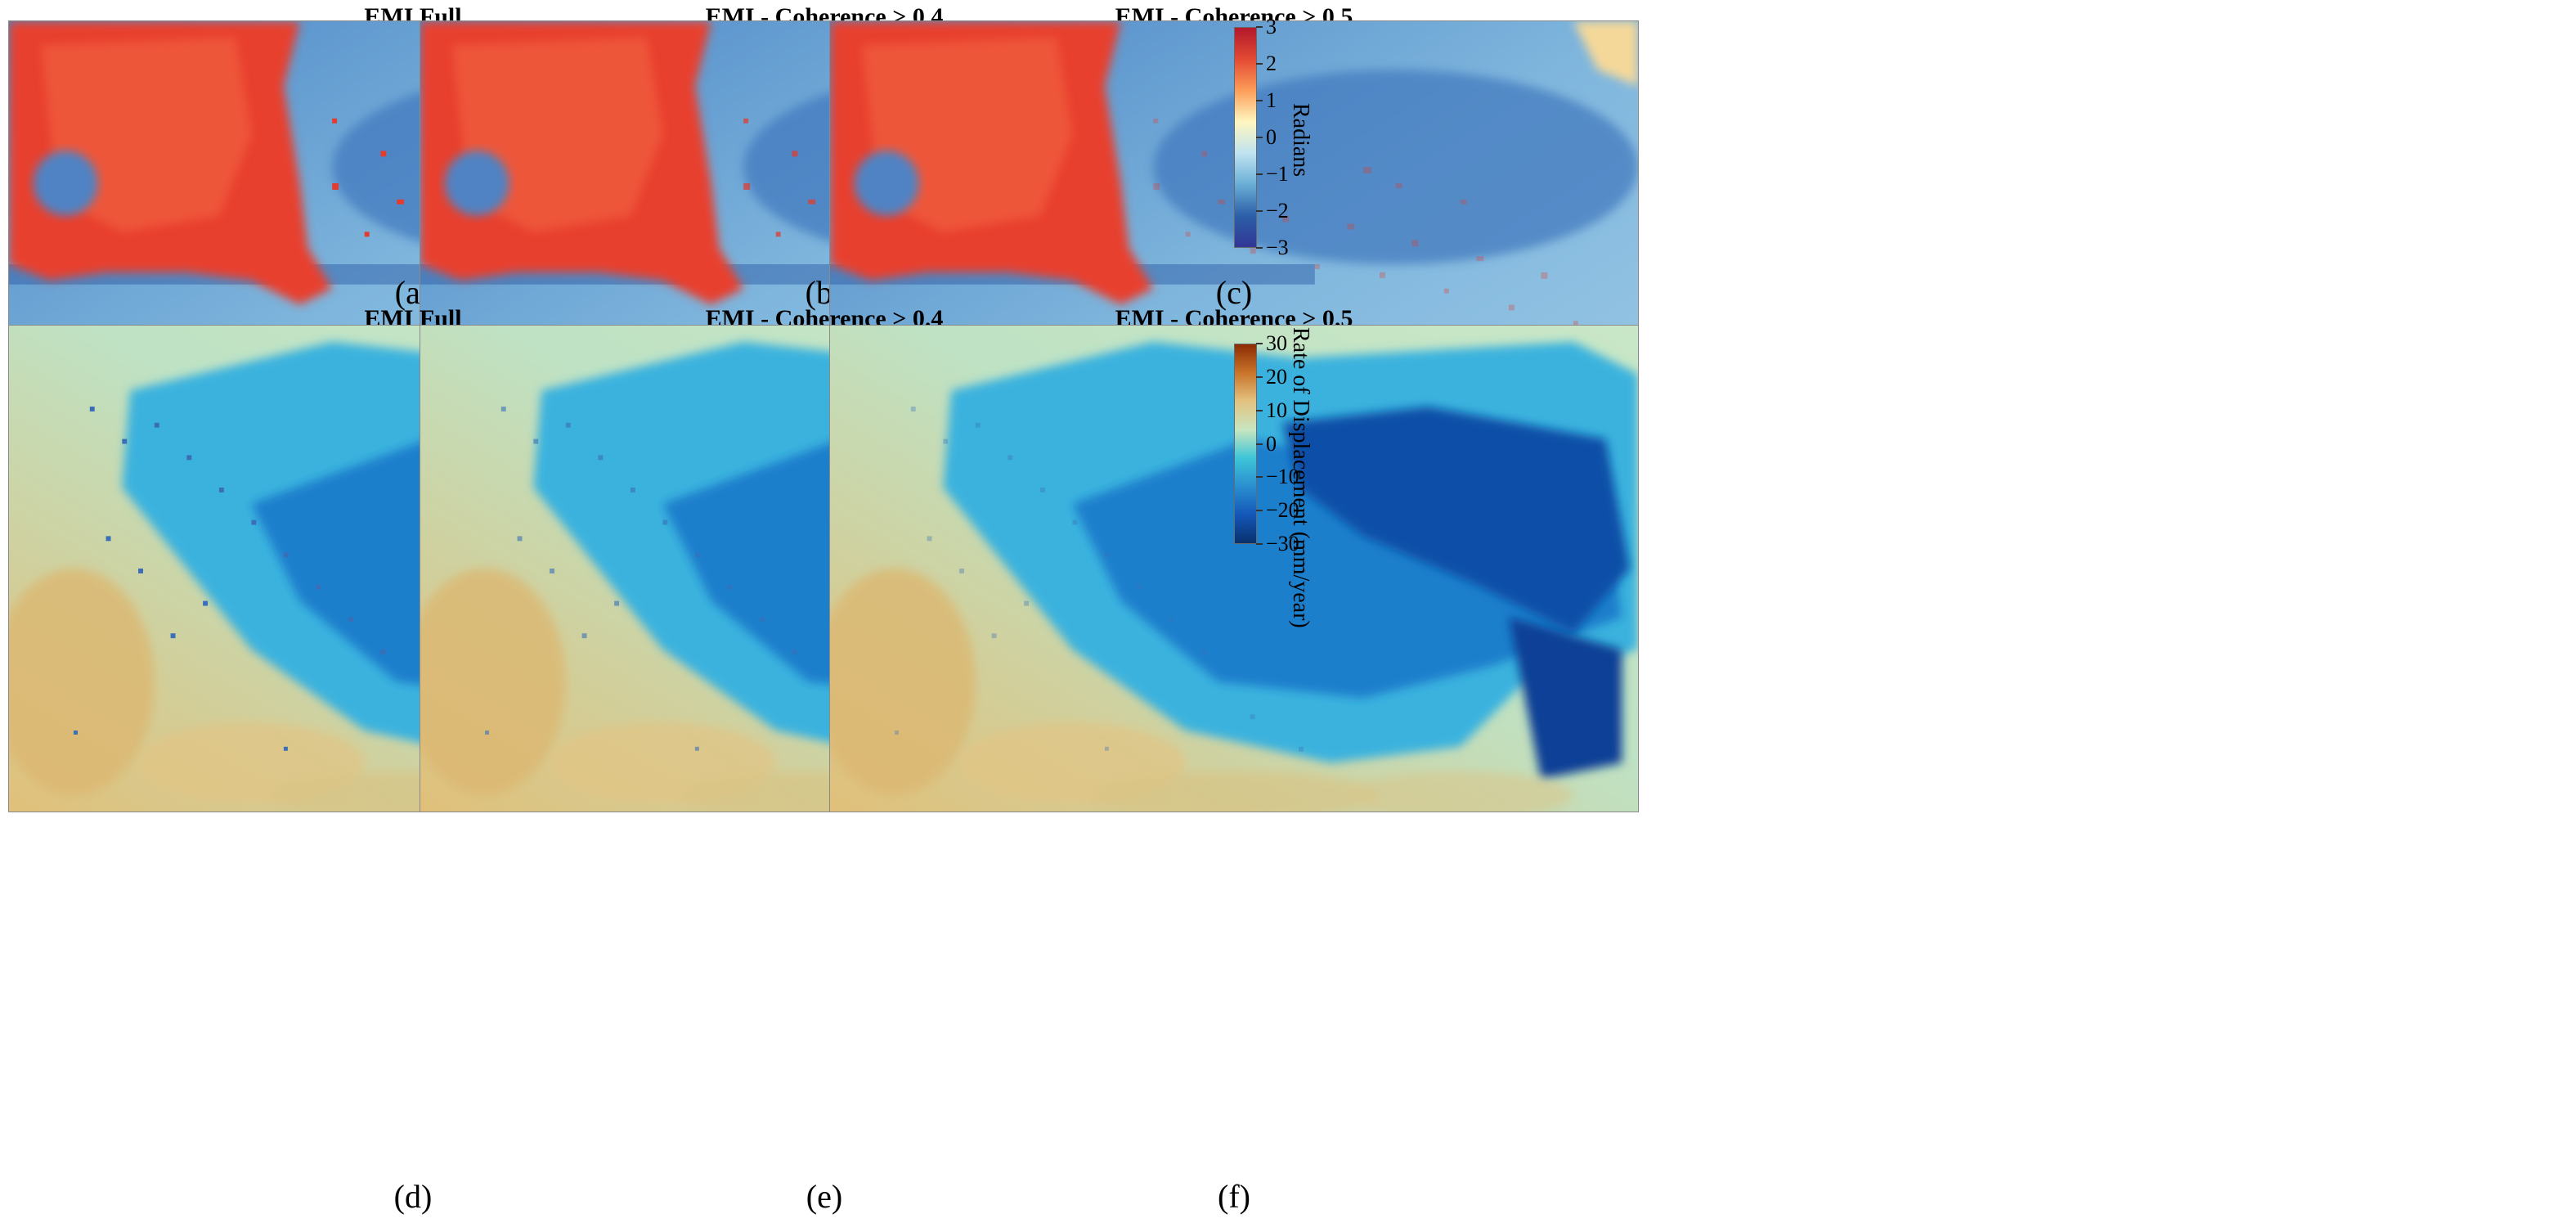 This screenshot has height=1232, width=2576. I want to click on panel-label: (d), so click(413, 1196).